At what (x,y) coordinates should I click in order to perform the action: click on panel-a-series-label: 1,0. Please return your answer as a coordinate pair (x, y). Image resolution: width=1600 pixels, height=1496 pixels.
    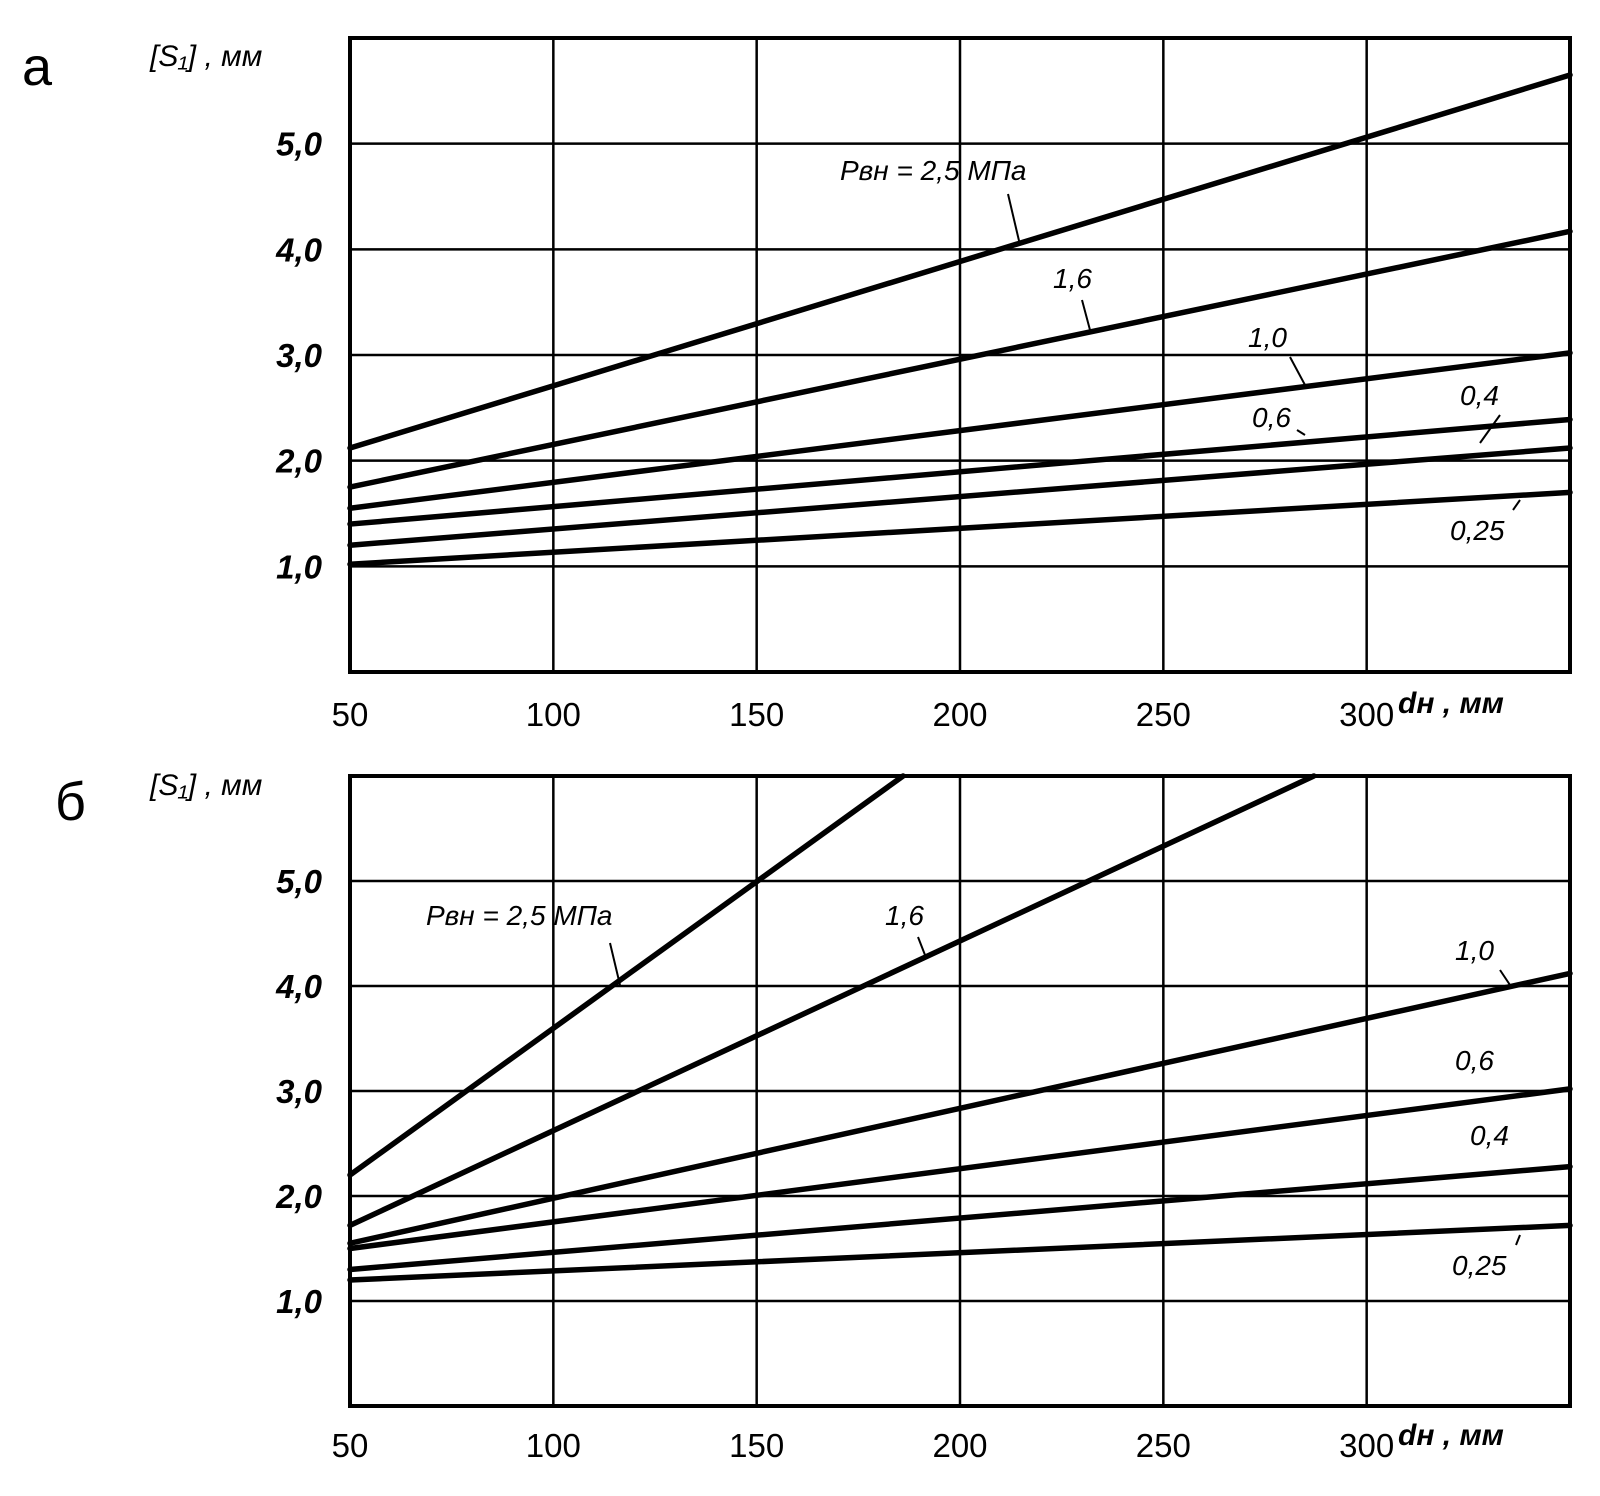
    Looking at the image, I should click on (1267, 337).